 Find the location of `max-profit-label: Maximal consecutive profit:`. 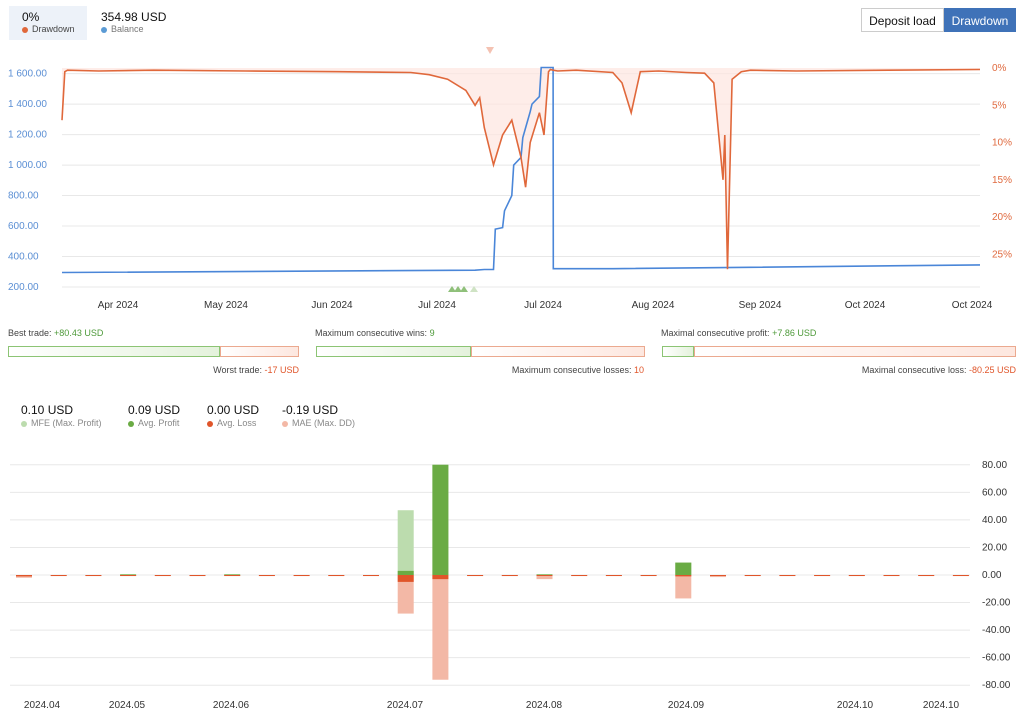

max-profit-label: Maximal consecutive profit: is located at coordinates (715, 333).